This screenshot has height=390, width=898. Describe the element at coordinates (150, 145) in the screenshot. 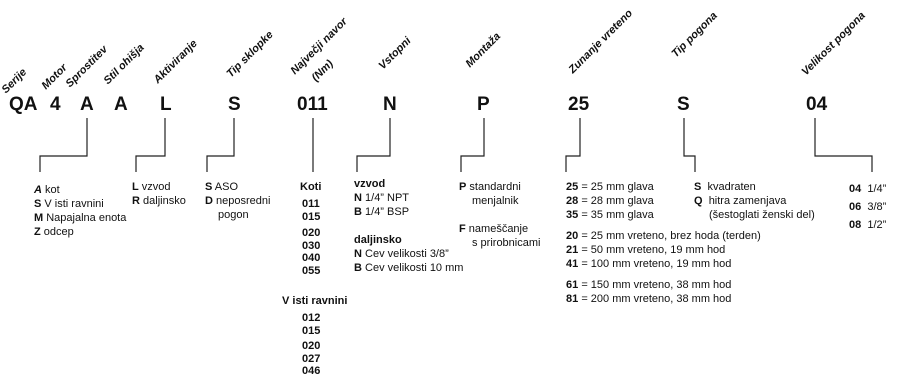

I see `connector-aktiviranje` at that location.